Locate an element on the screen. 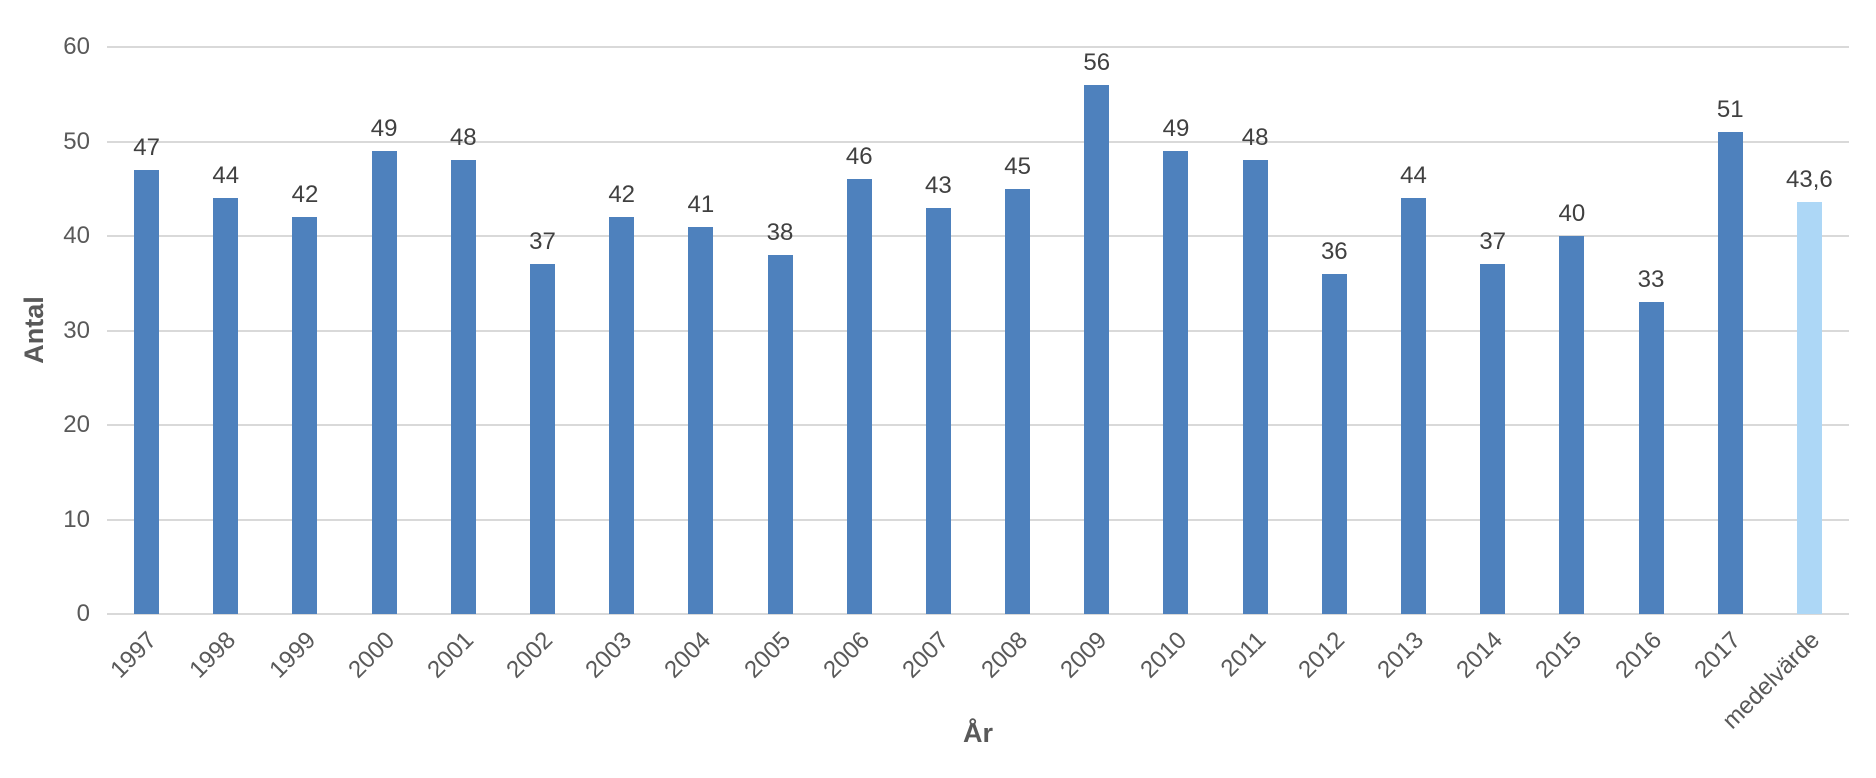 The width and height of the screenshot is (1876, 778). y-tick-label-60: 60 is located at coordinates (76, 46).